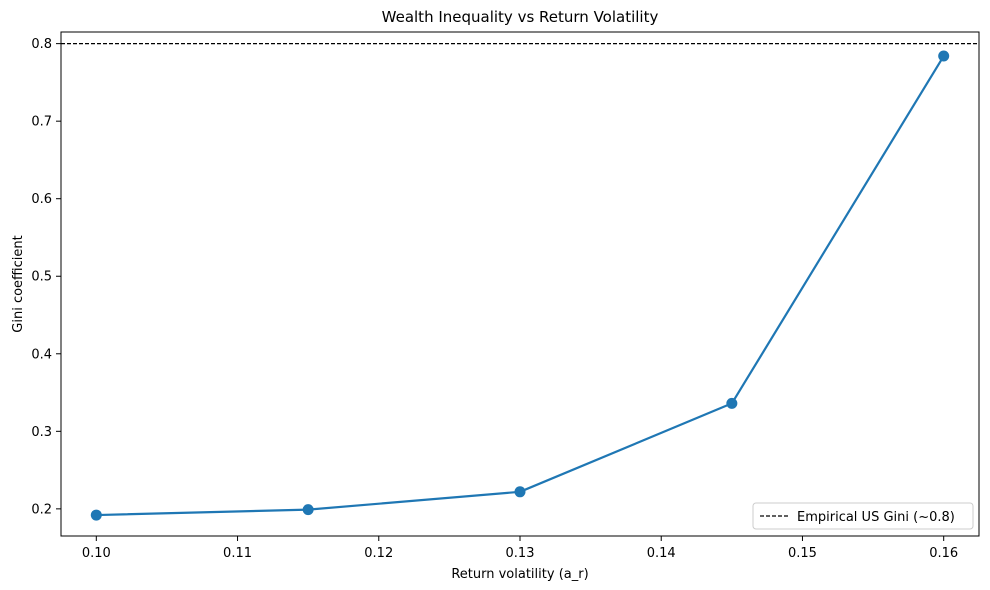  What do you see at coordinates (378, 553) in the screenshot?
I see `x-tick-label: 0.12` at bounding box center [378, 553].